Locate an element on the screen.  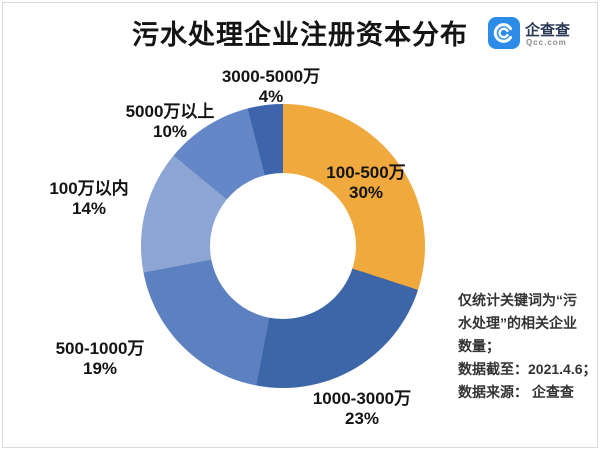
slice-label-pct: 10% is located at coordinates (170, 131).